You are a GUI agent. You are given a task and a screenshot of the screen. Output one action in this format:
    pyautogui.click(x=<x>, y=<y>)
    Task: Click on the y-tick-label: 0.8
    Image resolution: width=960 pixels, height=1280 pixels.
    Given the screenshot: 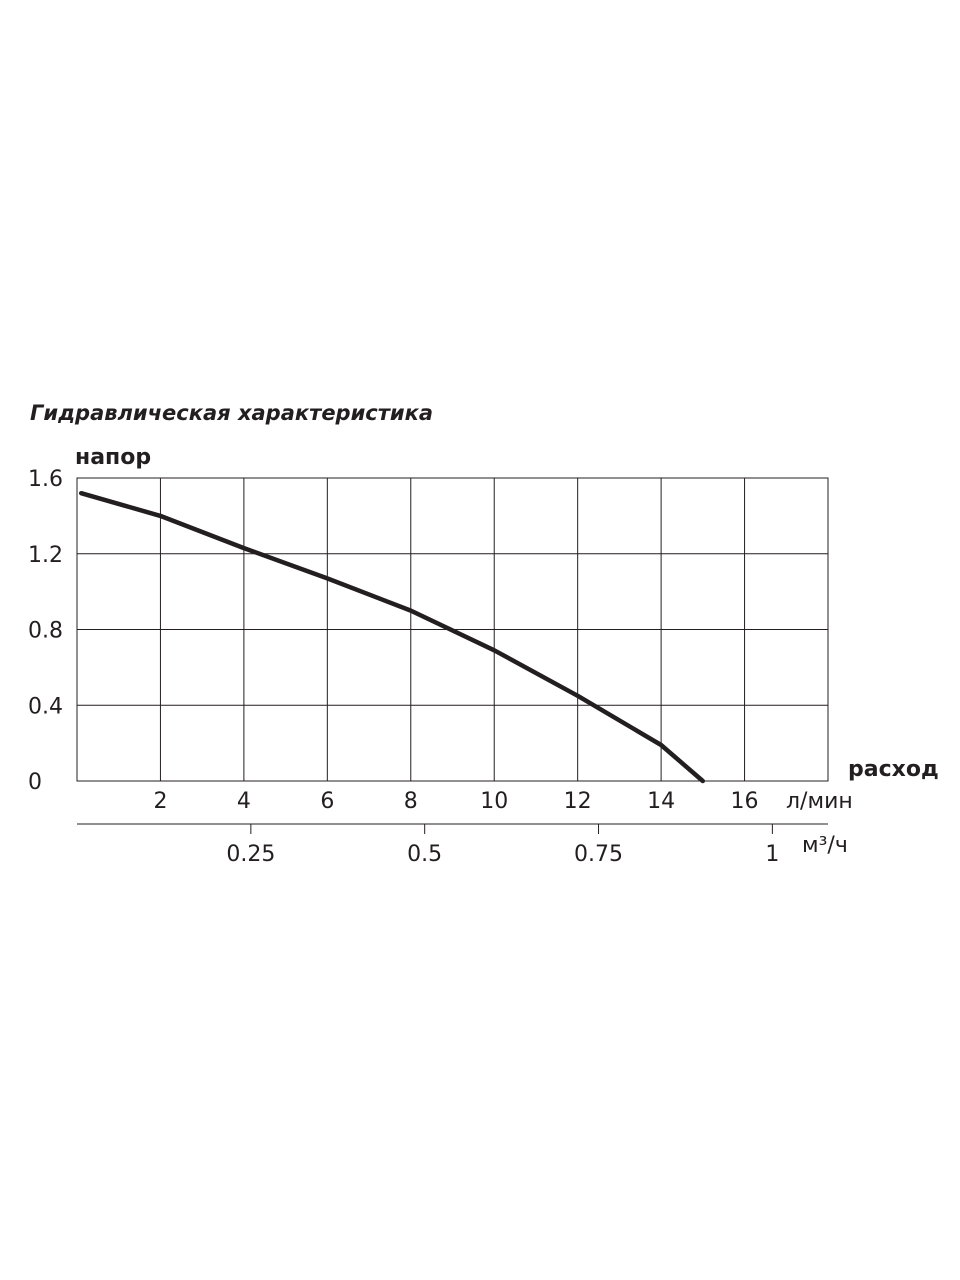 What is the action you would take?
    pyautogui.click(x=45, y=631)
    